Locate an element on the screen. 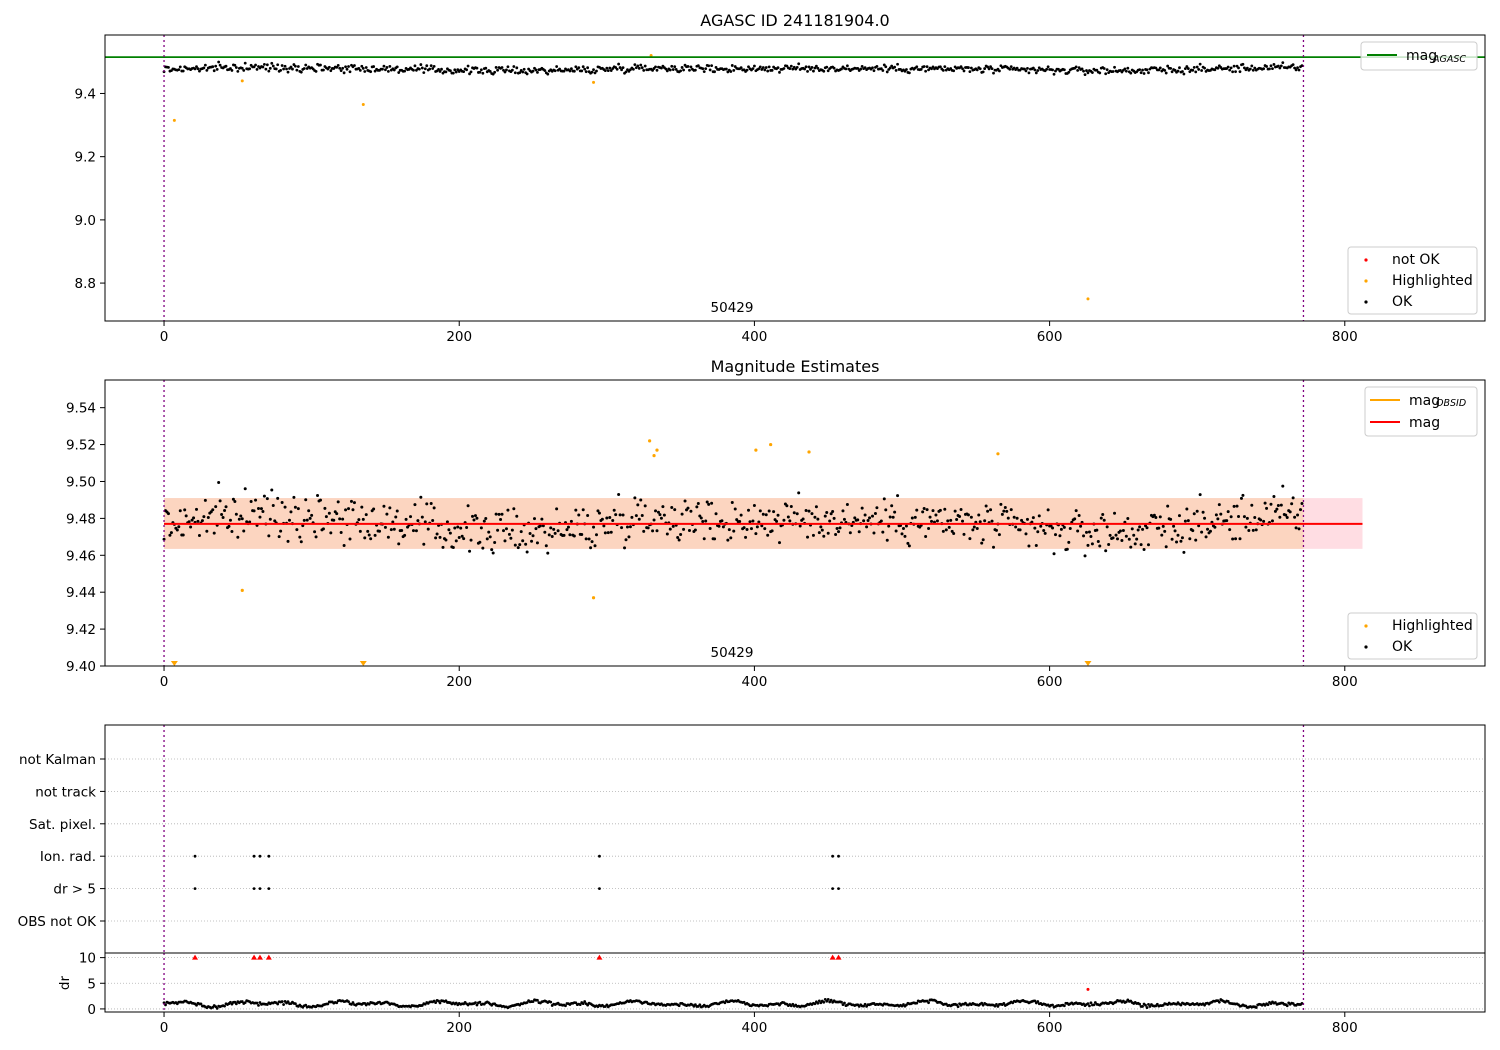 Image resolution: width=1500 pixels, height=1050 pixels. x-tick-label: 600 is located at coordinates (1050, 1028).